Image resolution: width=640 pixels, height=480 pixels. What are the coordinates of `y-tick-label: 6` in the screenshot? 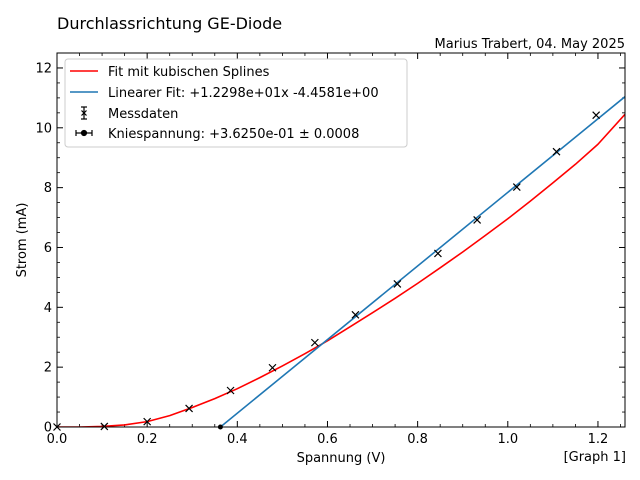 It's located at (48, 248).